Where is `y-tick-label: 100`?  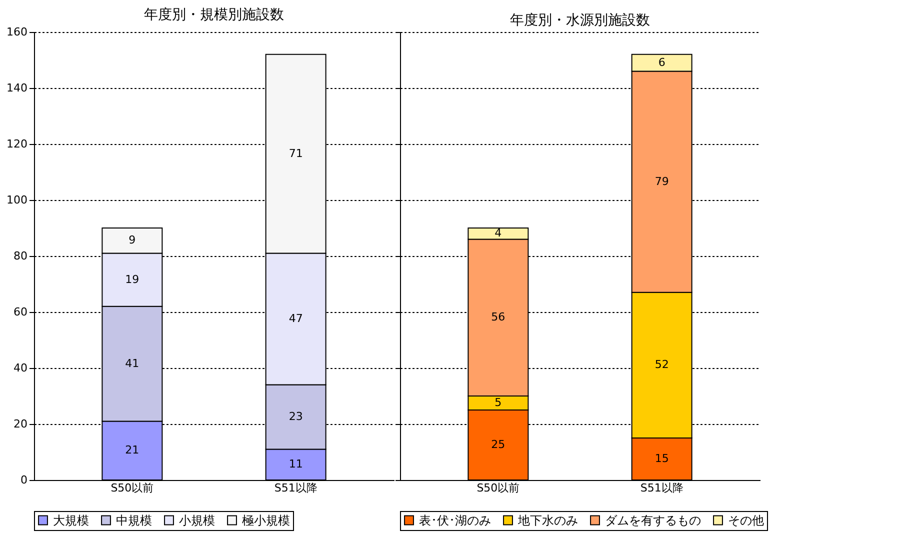 y-tick-label: 100 is located at coordinates (17, 200).